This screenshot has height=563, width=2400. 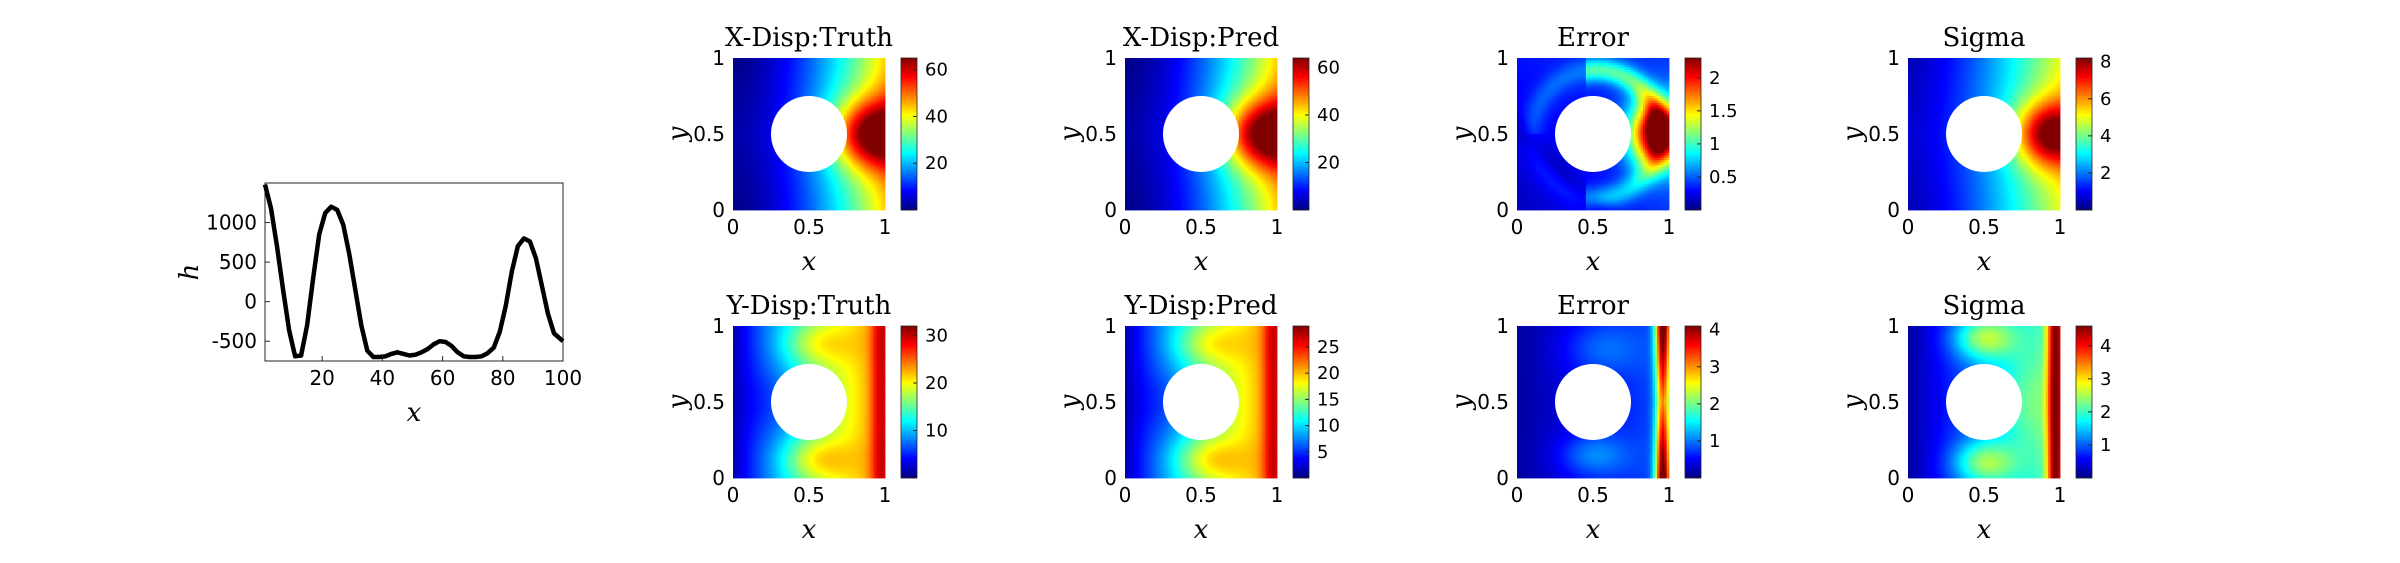 I want to click on colorbar-tick-label: 0.5, so click(x=1723, y=177).